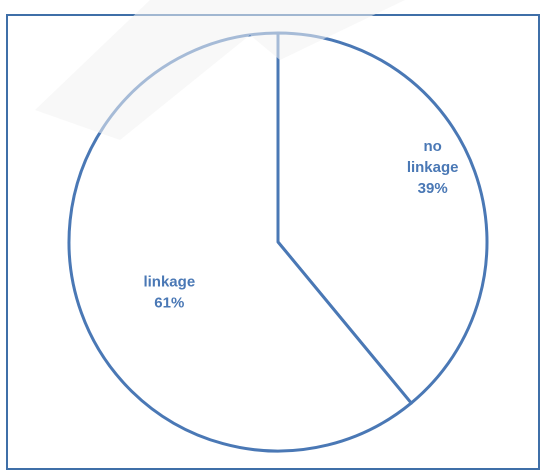 The image size is (546, 476). I want to click on pie-label-no-linkage: no linkage 39%, so click(433, 167).